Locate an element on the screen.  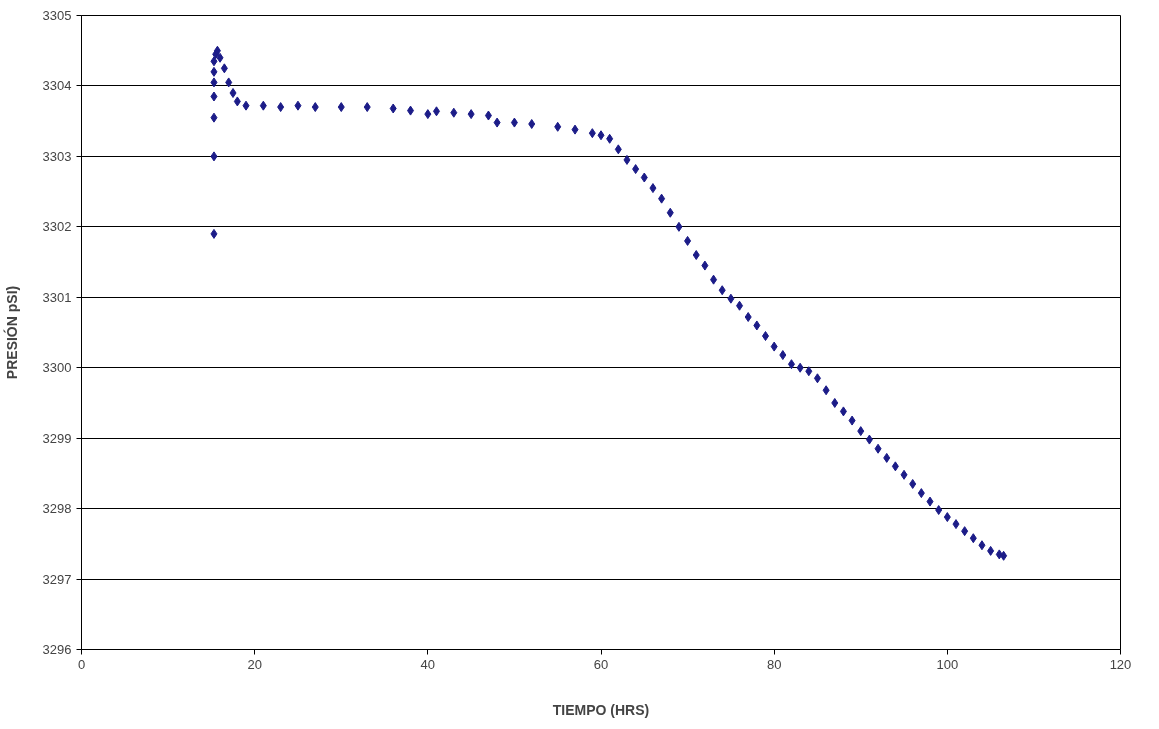
x-tick-label: 80 is located at coordinates (774, 664).